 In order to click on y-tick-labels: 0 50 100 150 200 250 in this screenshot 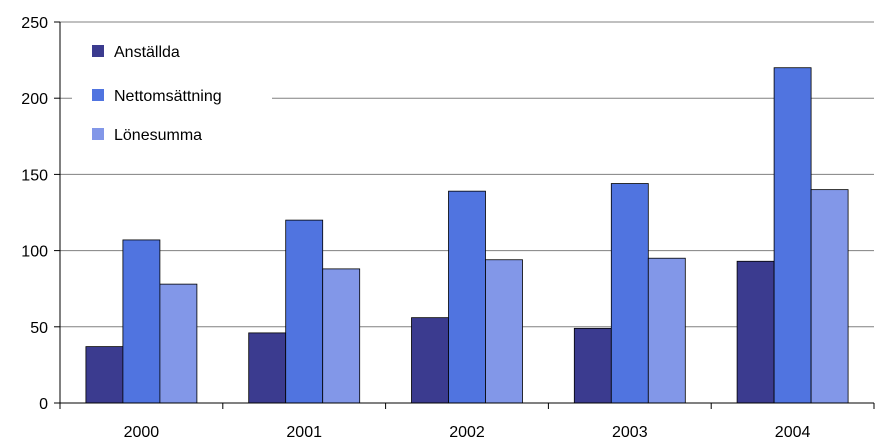, I will do `click(34, 214)`.